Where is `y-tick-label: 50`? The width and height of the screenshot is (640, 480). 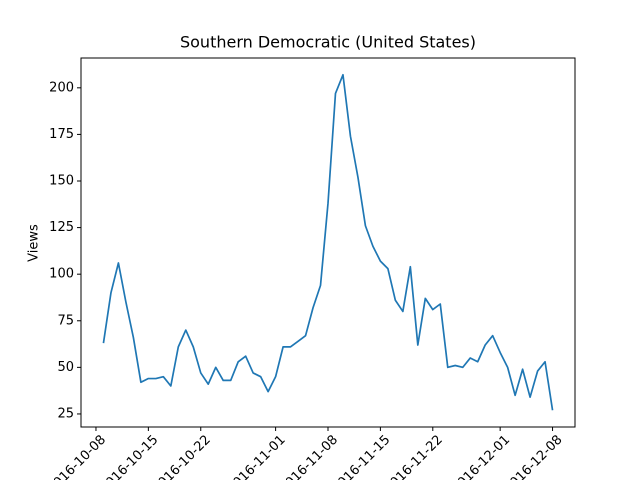
y-tick-label: 50 is located at coordinates (65, 367).